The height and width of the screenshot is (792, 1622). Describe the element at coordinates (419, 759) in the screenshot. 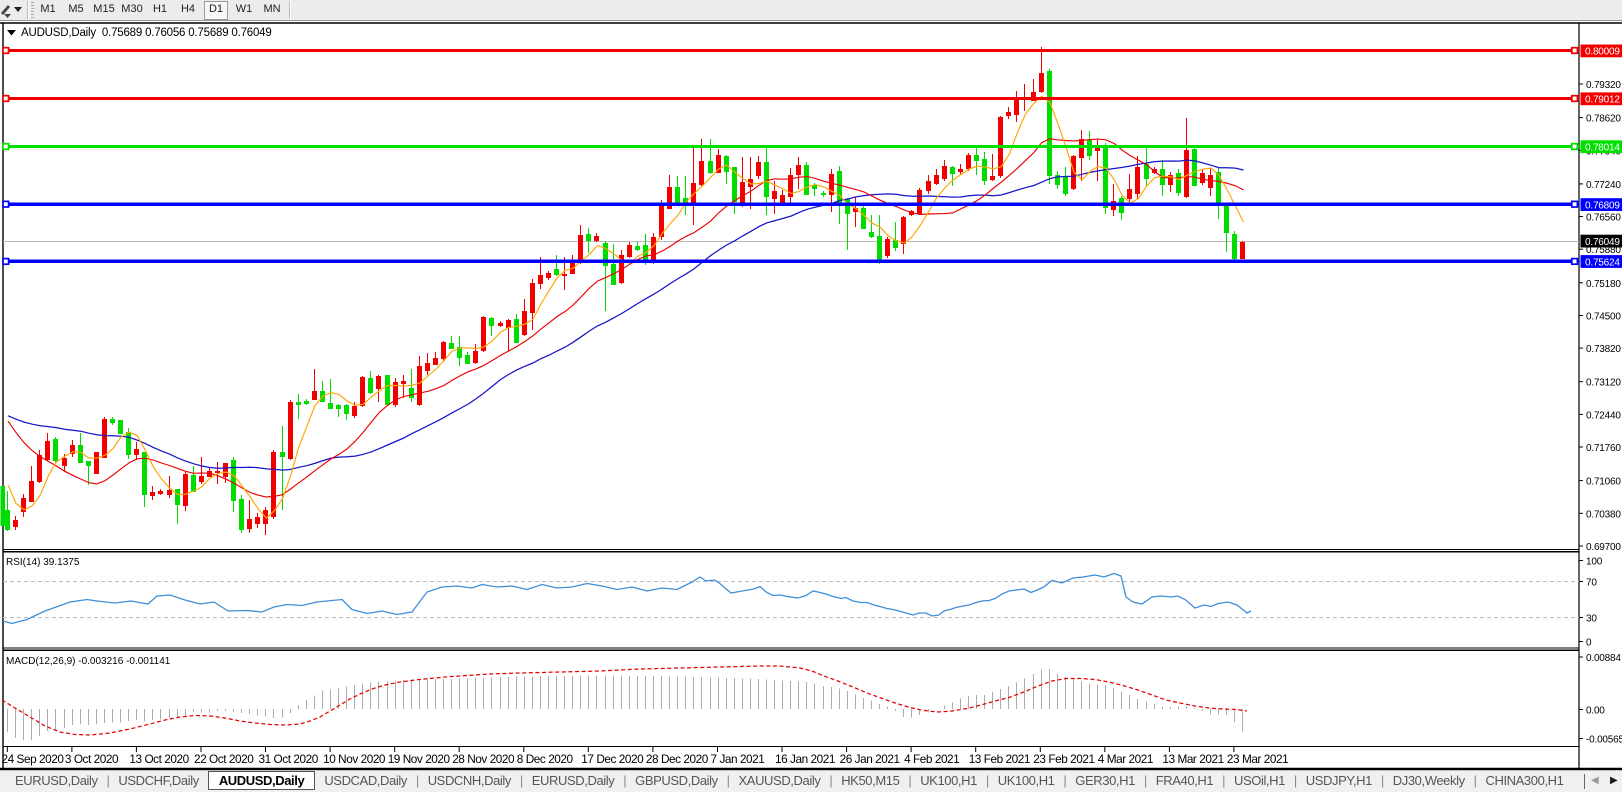

I see `svg-text: 19 Nov 2020` at that location.